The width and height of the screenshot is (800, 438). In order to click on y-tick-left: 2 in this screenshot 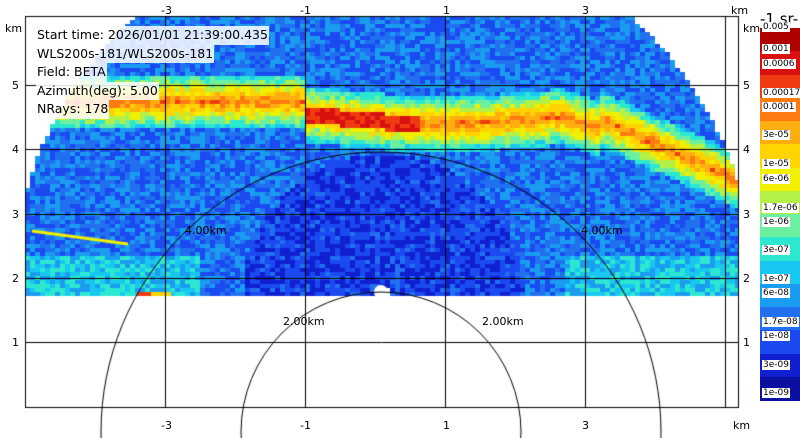, I will do `click(15, 278)`.